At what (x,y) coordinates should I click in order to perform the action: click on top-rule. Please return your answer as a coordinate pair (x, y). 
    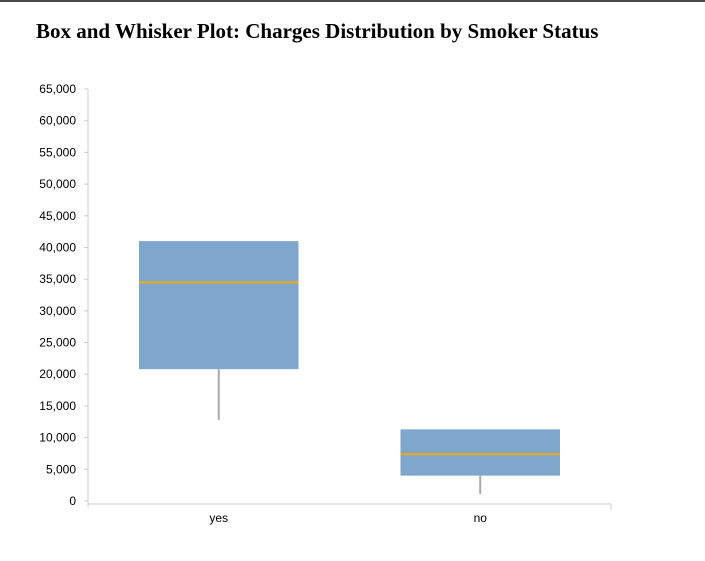
    Looking at the image, I should click on (352, 1).